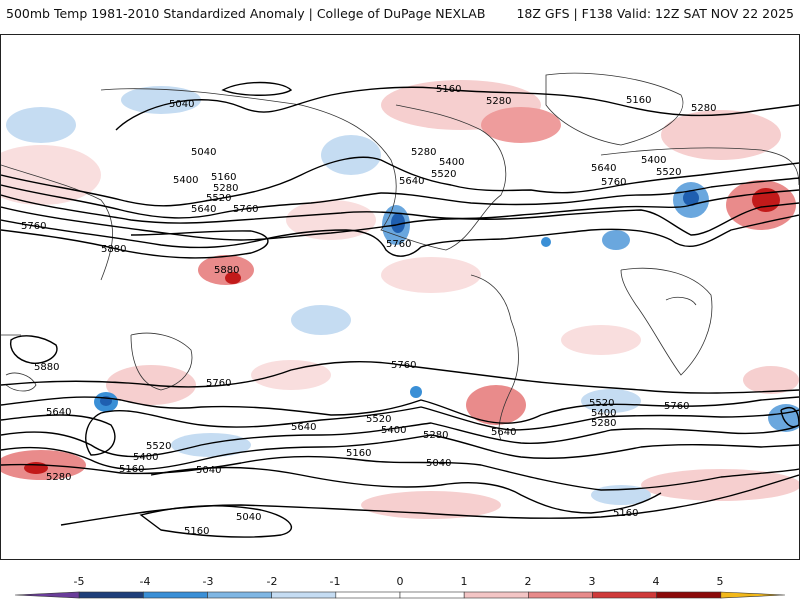 This screenshot has height=604, width=800. What do you see at coordinates (335, 581) in the screenshot?
I see `colorbar-tick: -1` at bounding box center [335, 581].